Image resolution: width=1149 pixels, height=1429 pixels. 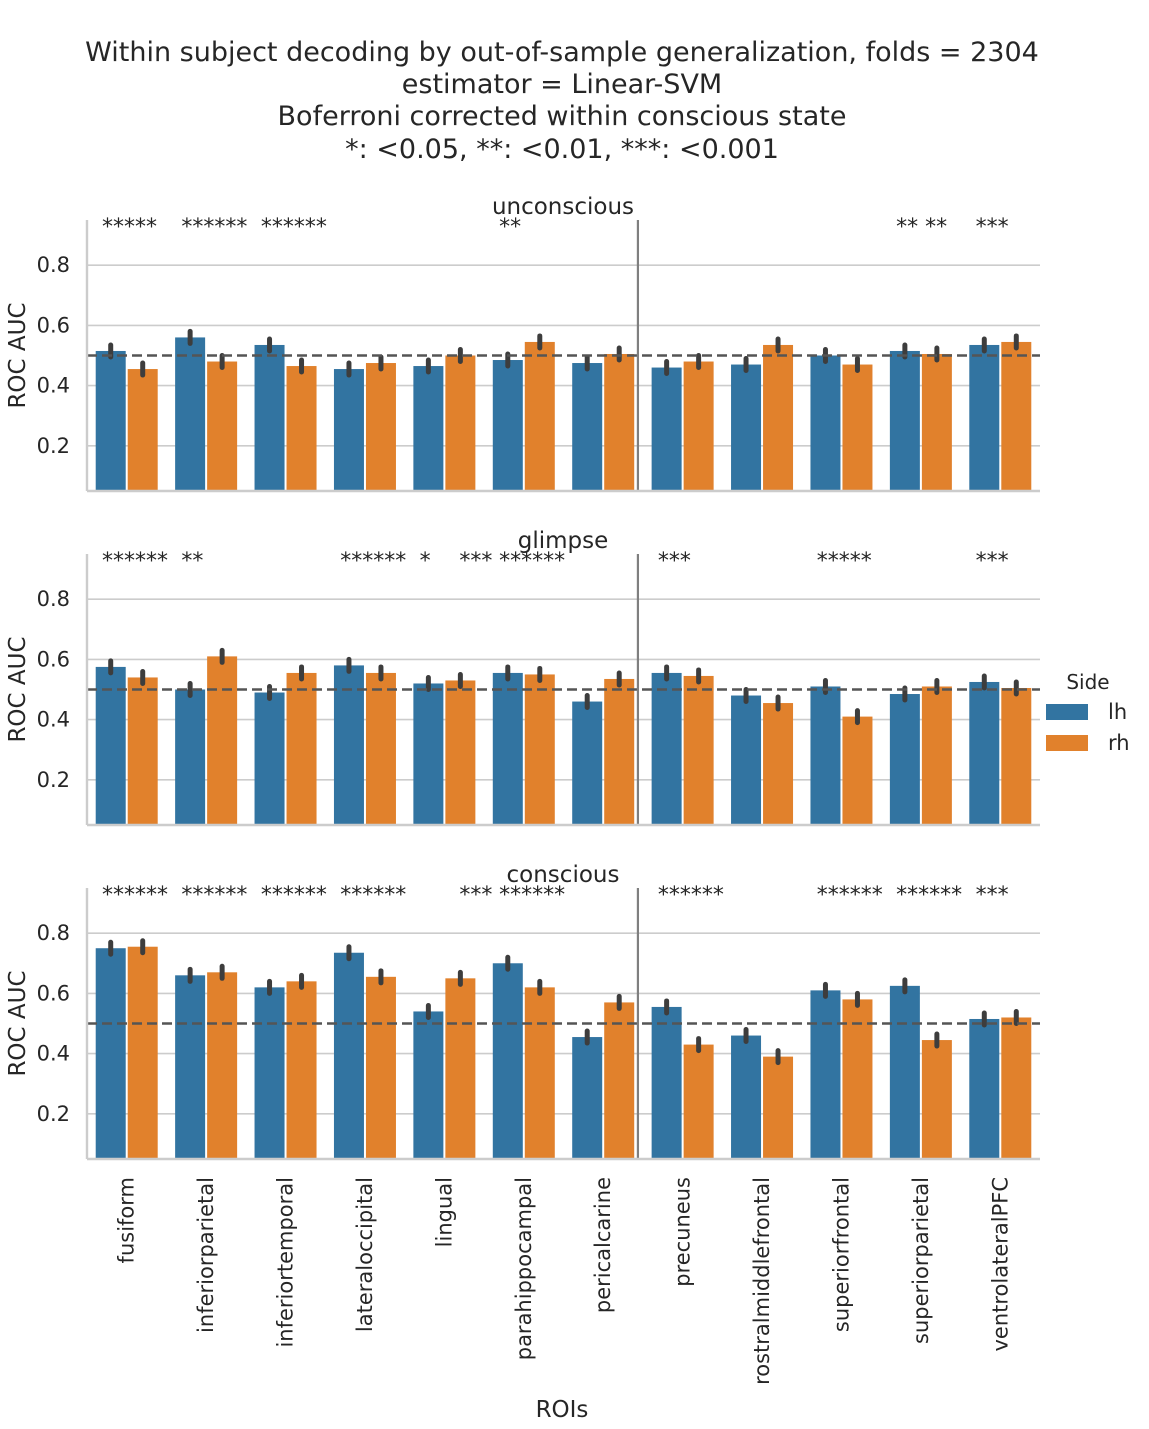 I want to click on bar-conscious-rh-superiorparietal, so click(x=936, y=1099).